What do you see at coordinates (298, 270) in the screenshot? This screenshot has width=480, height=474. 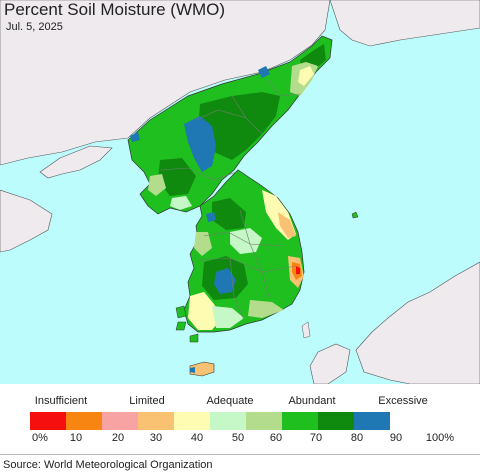 I see `sk-southeast-red` at bounding box center [298, 270].